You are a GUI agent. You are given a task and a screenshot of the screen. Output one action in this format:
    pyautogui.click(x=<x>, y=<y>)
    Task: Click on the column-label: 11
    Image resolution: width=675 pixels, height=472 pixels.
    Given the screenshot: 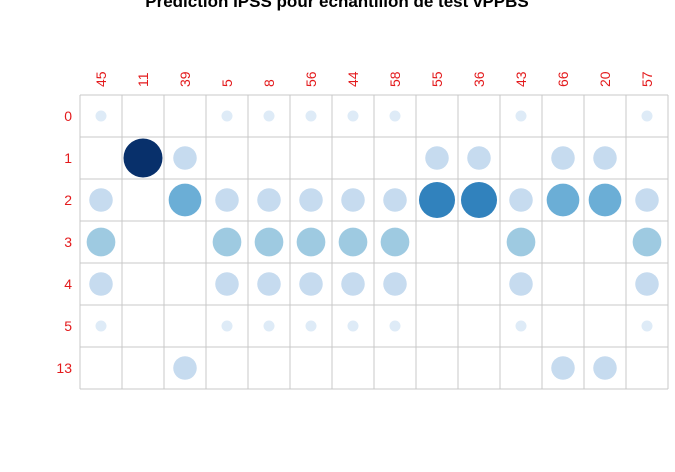 What is the action you would take?
    pyautogui.click(x=143, y=79)
    